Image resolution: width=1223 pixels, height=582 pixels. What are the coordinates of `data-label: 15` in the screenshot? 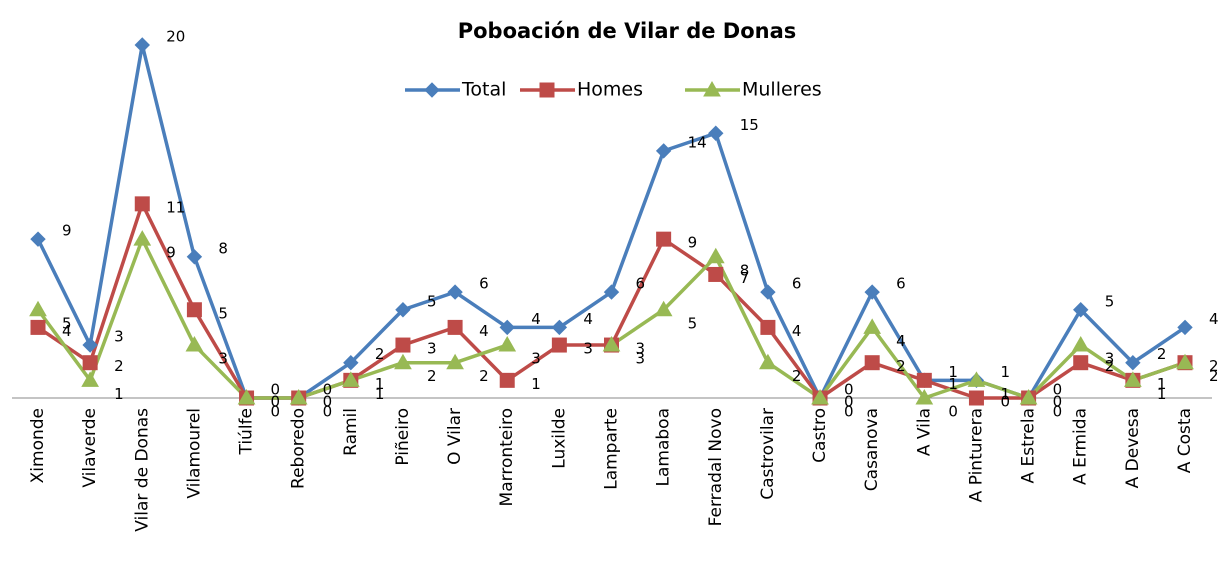 It's located at (749, 125).